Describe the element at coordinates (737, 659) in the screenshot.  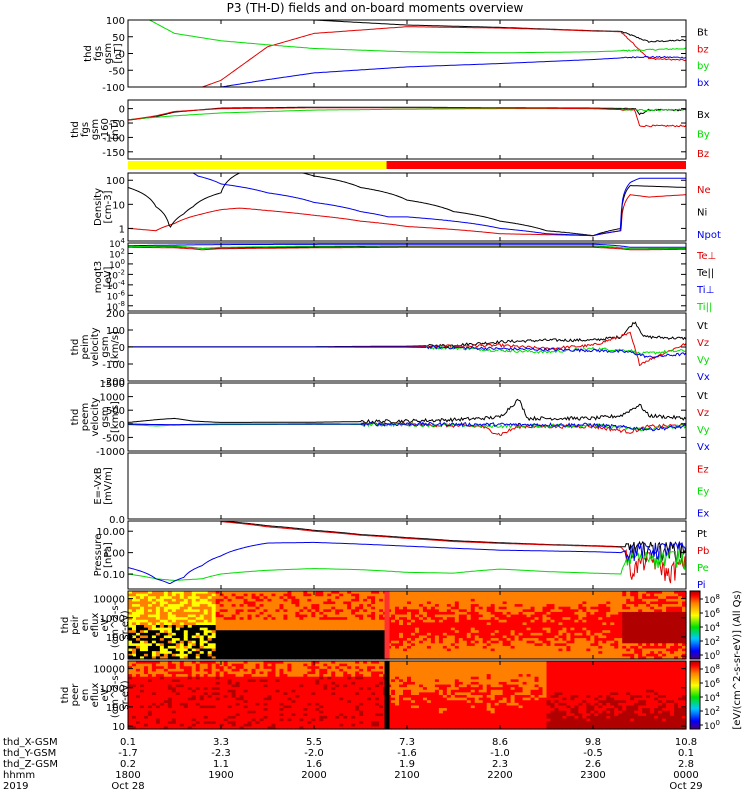
I see `colorbar-label: [eV/(cm^2-s-sr-eV)] (All Qs)` at that location.